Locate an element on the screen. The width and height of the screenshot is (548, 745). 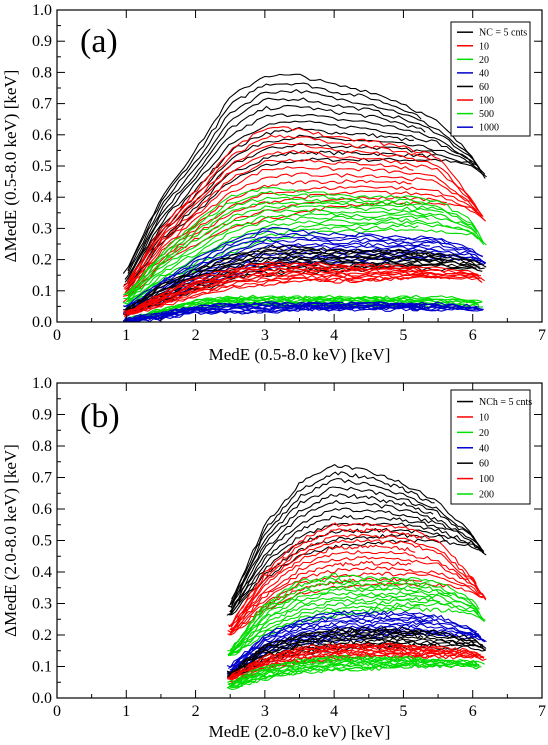
y-tick-label: 0.1 is located at coordinates (42, 667).